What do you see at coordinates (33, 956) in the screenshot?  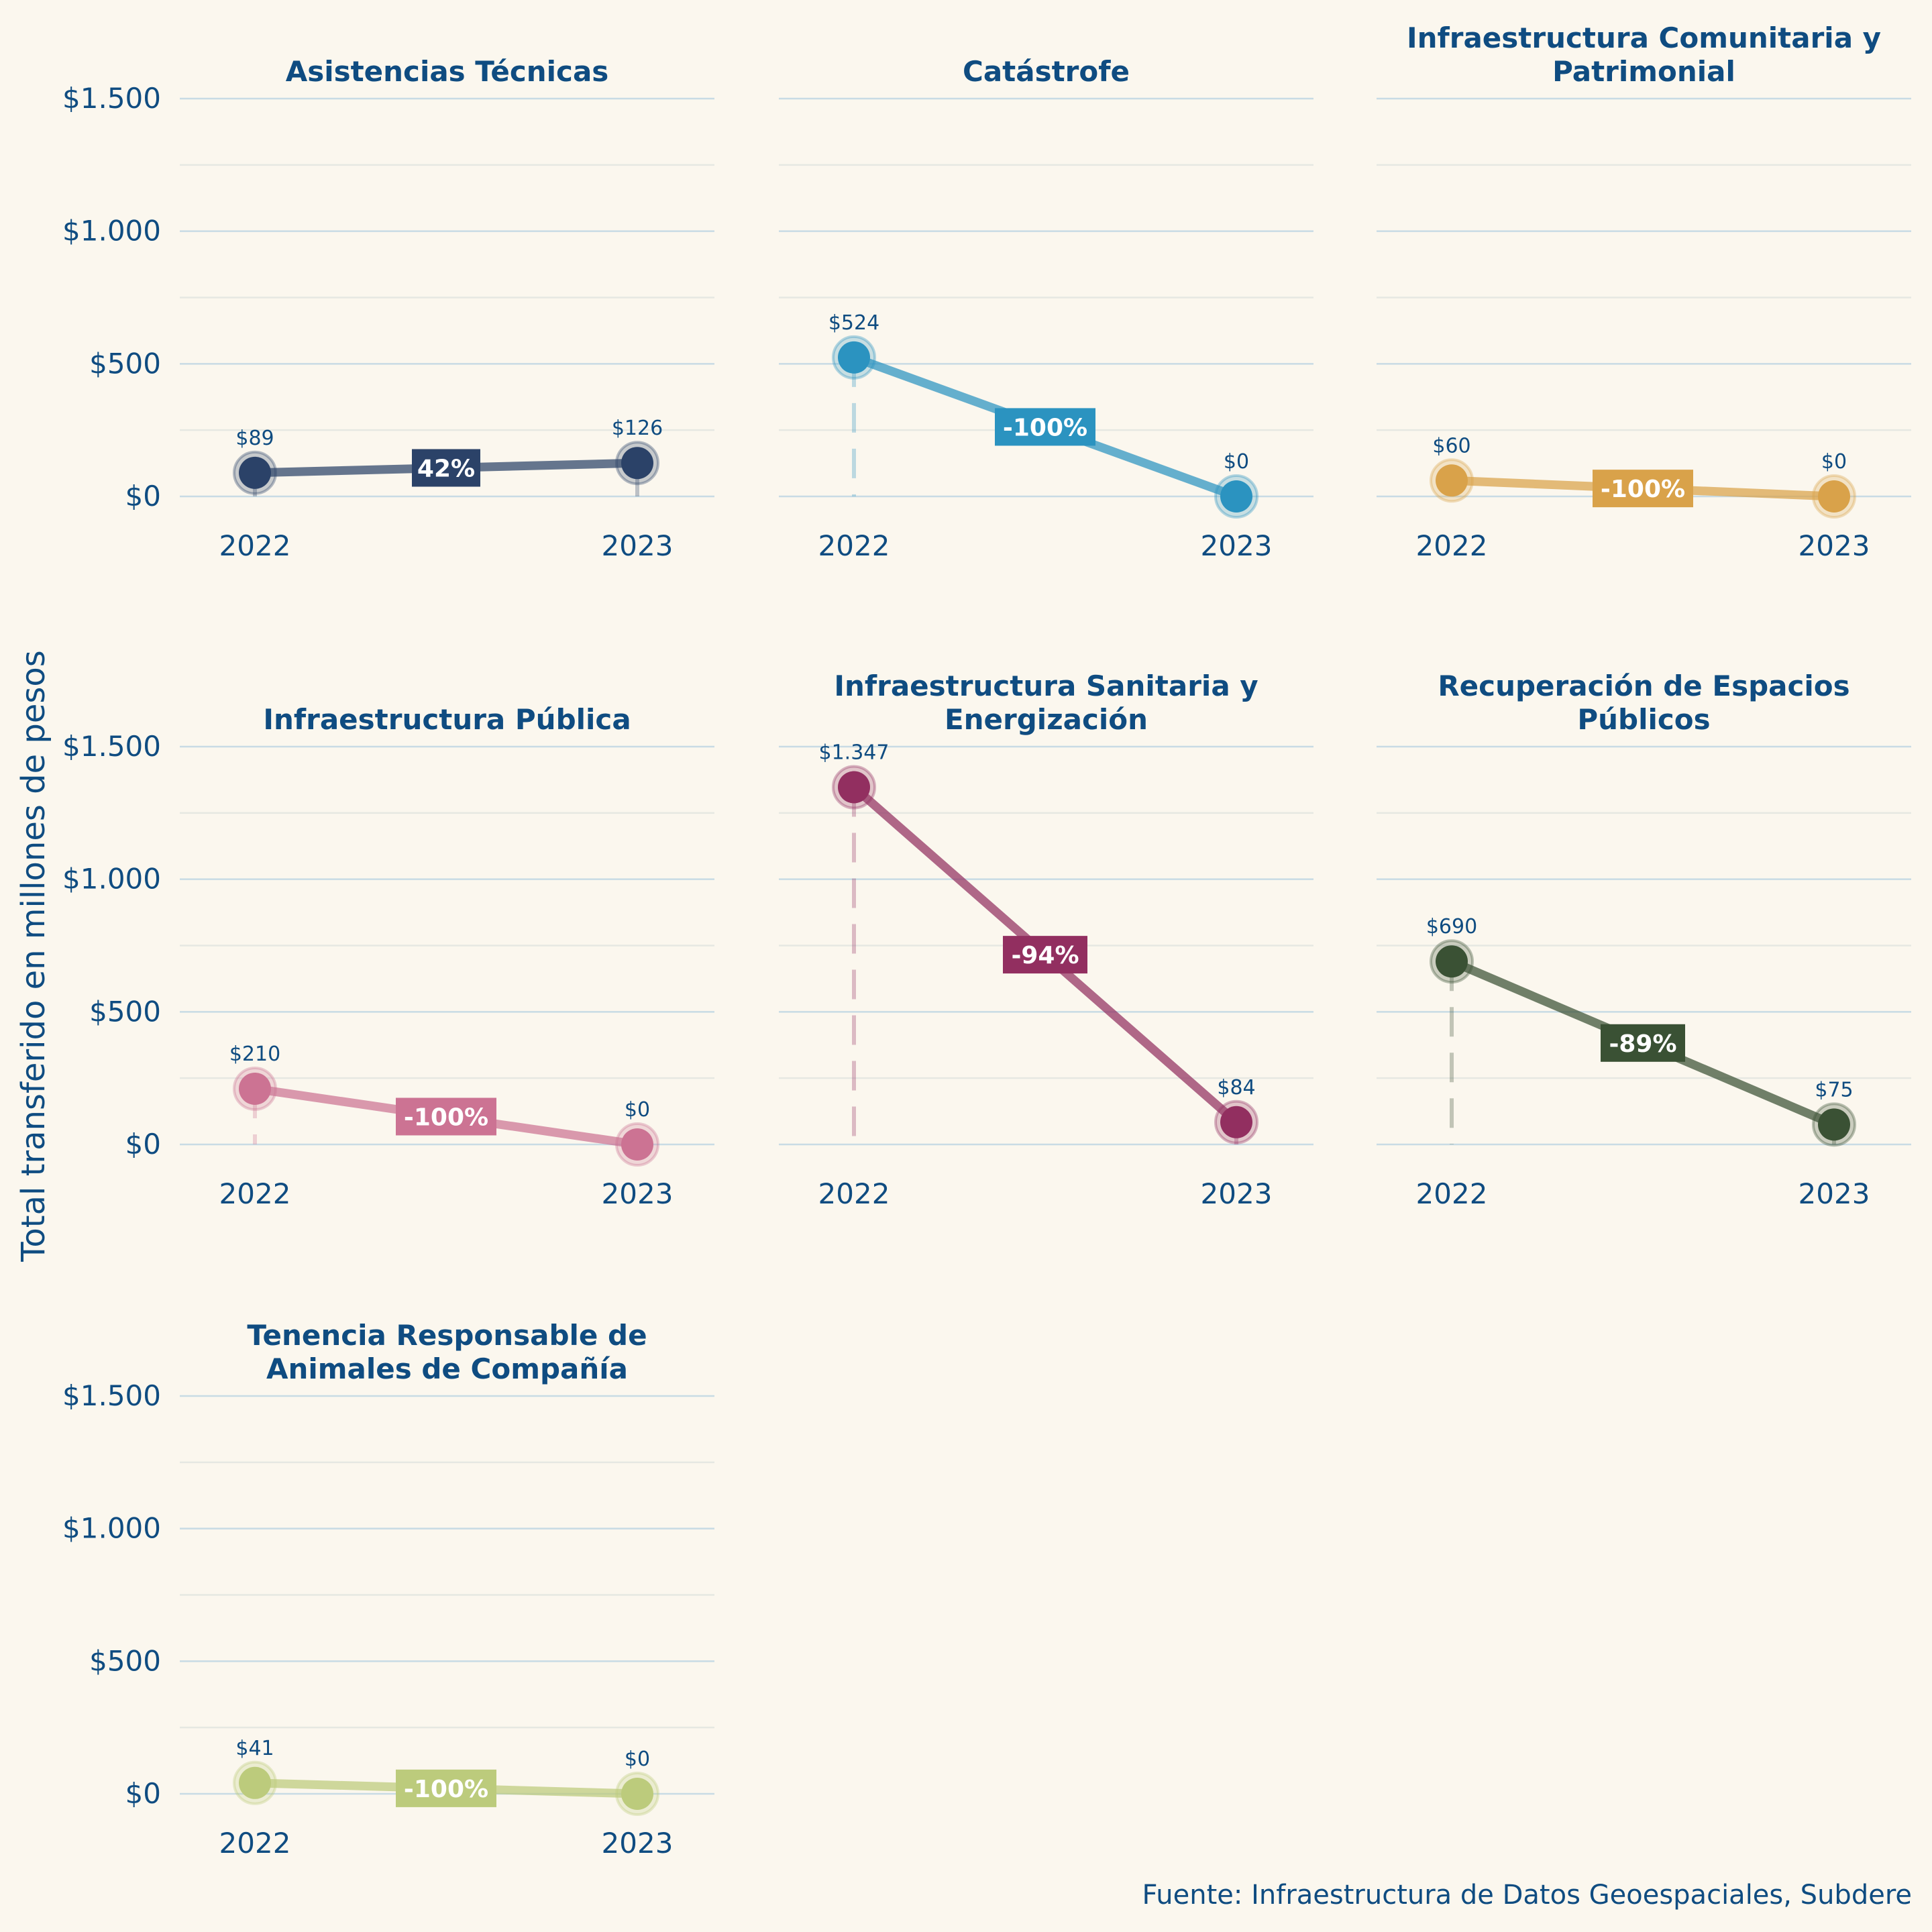 I see `y-axis-title: Total transferido en millones de pesos` at bounding box center [33, 956].